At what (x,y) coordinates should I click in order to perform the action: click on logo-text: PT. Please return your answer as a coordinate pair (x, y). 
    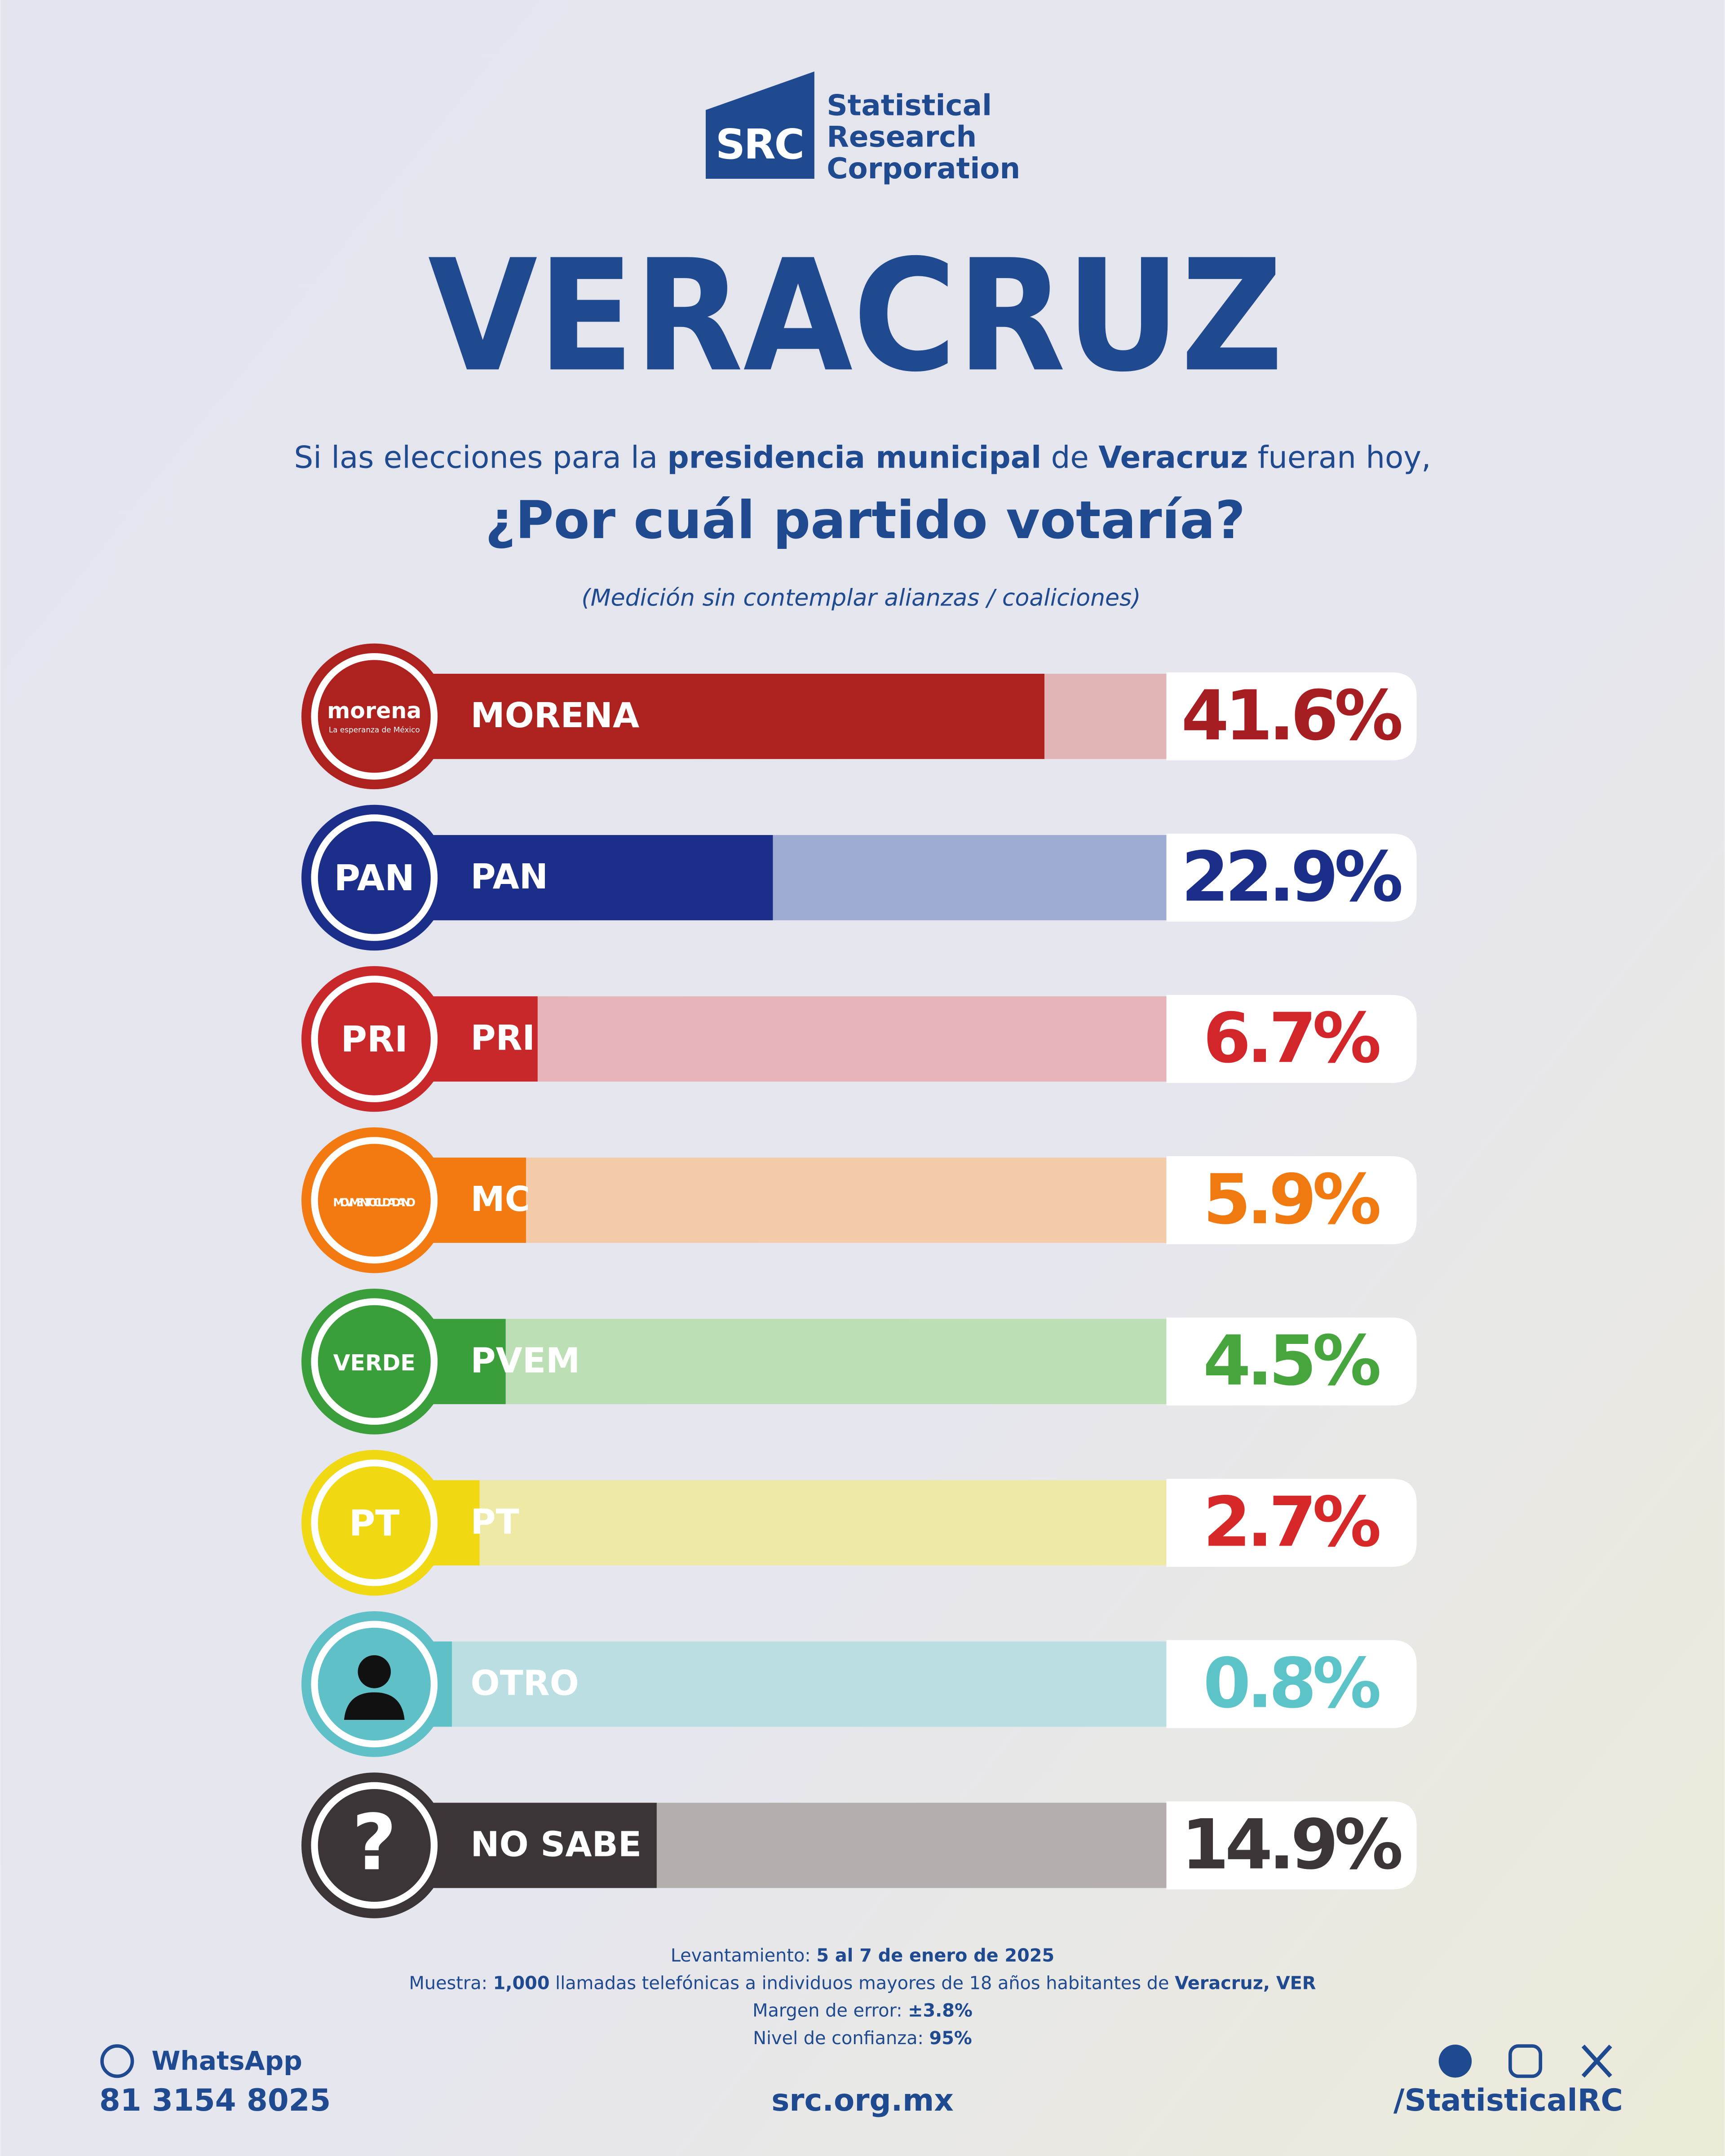
    Looking at the image, I should click on (374, 1523).